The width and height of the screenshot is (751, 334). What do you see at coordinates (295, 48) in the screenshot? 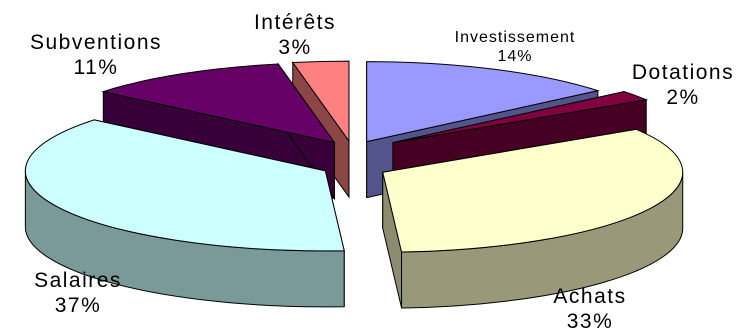
I see `slice-value-interets: 3%` at bounding box center [295, 48].